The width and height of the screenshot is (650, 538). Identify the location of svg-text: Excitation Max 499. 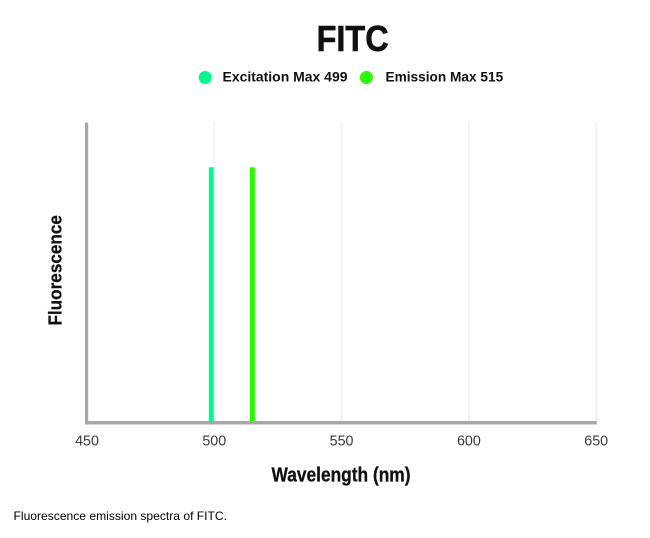
(285, 77).